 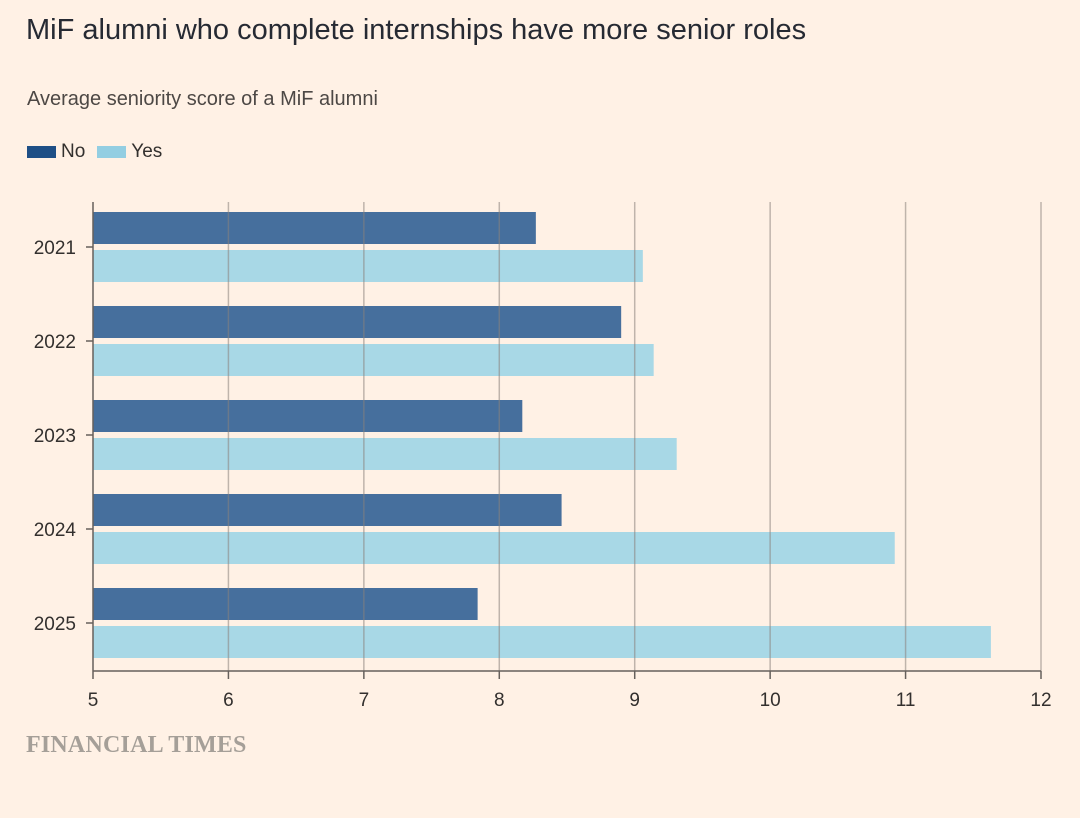 What do you see at coordinates (906, 700) in the screenshot?
I see `x-tick-label-11: 11` at bounding box center [906, 700].